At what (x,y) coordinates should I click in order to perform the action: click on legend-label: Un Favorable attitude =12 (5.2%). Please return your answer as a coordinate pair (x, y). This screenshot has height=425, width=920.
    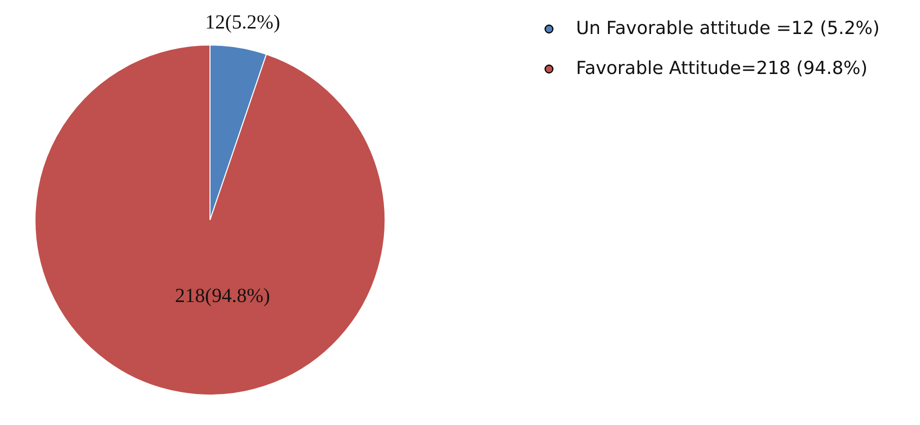
    Looking at the image, I should click on (728, 28).